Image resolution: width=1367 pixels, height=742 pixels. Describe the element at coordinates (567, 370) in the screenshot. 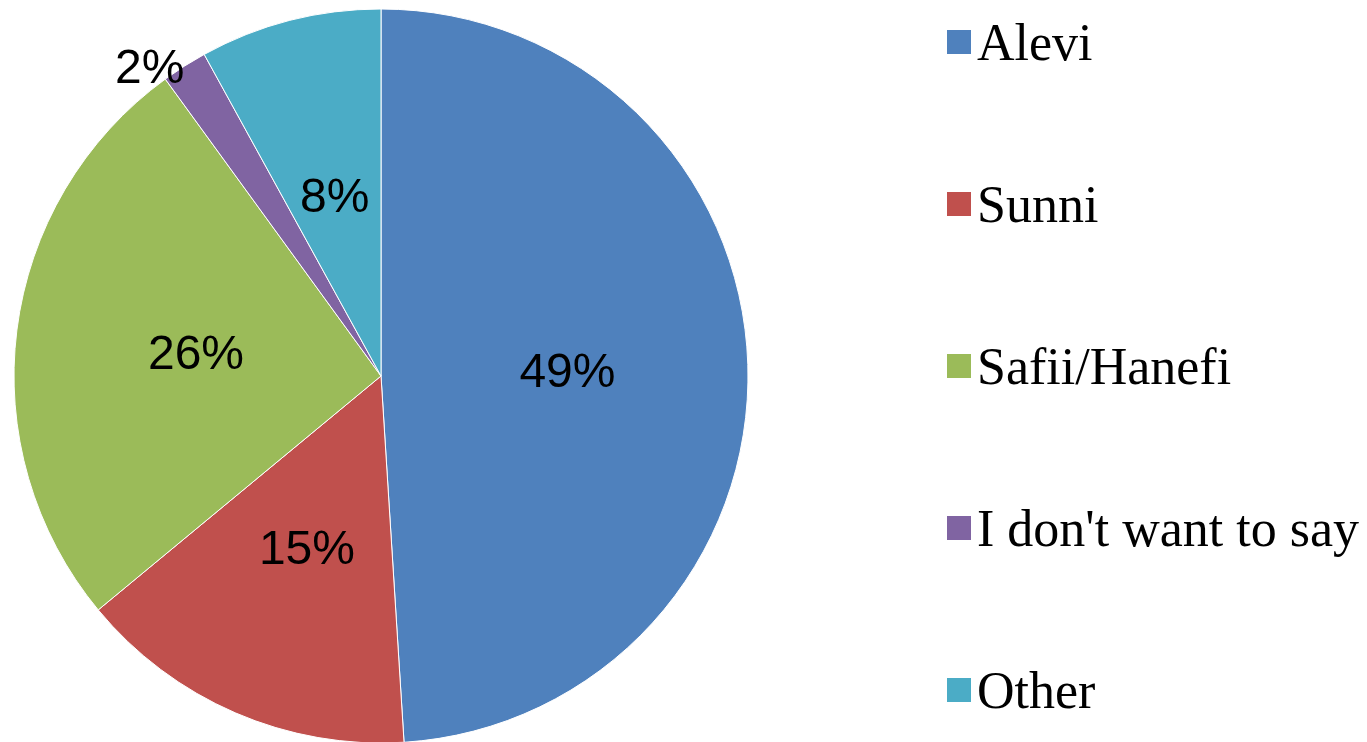

I see `data-label: 49%` at that location.